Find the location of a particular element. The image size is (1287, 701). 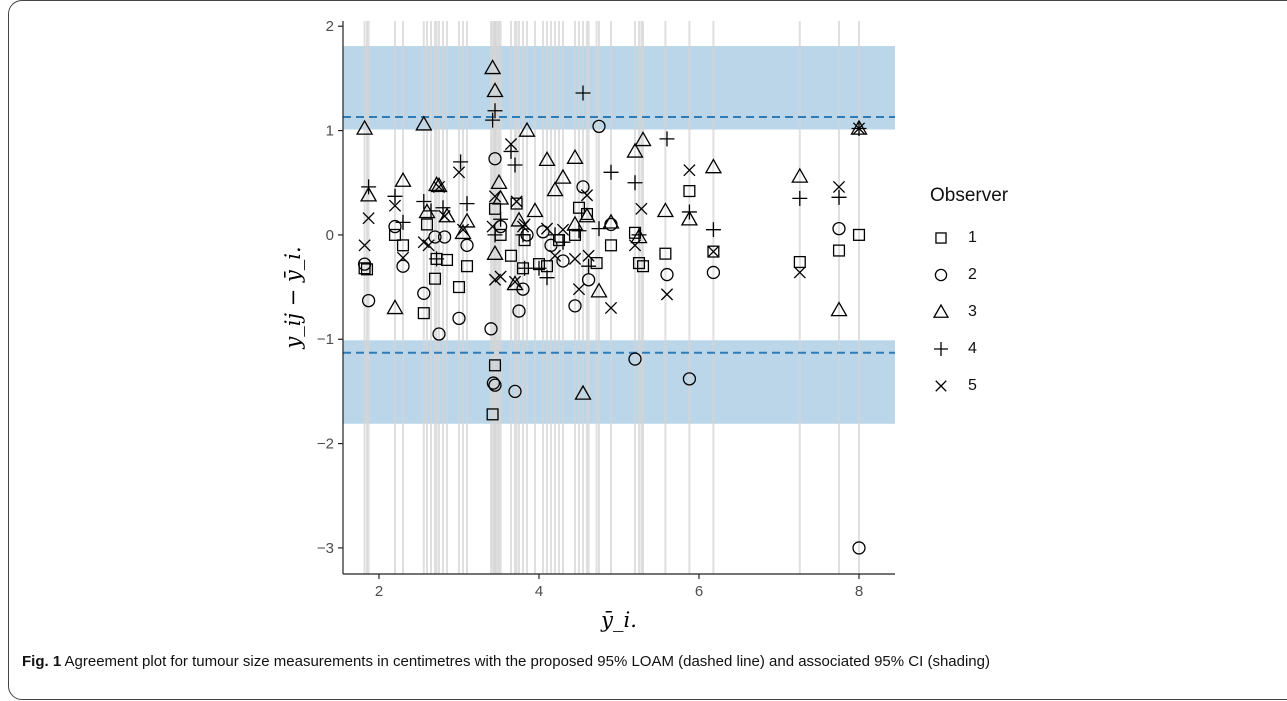

y-tick-label: 2 is located at coordinates (330, 26).